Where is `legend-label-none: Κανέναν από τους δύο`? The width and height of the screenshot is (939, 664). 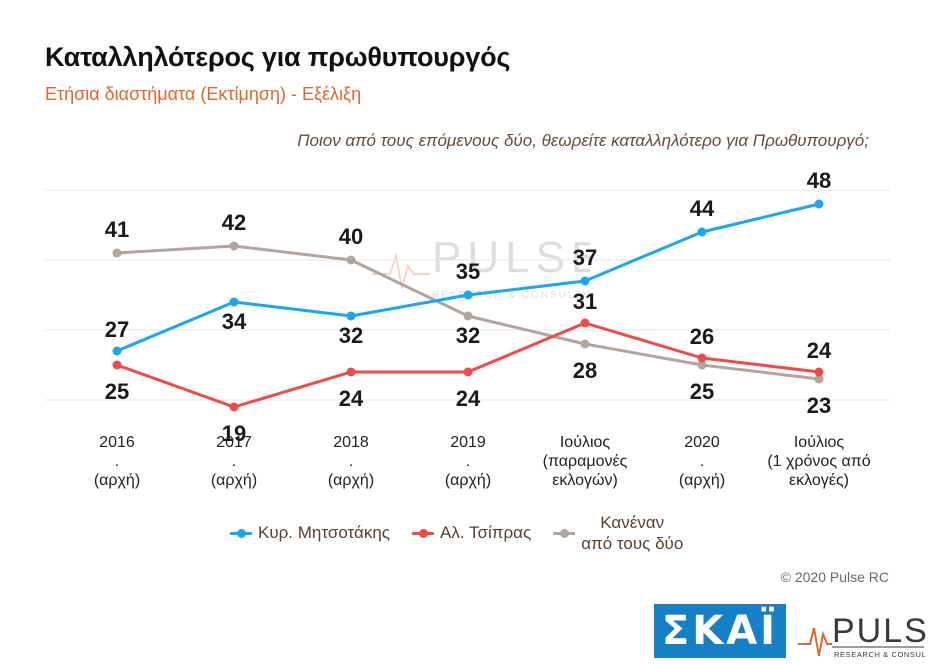
legend-label-none: Κανέναν από τους δύο is located at coordinates (632, 533).